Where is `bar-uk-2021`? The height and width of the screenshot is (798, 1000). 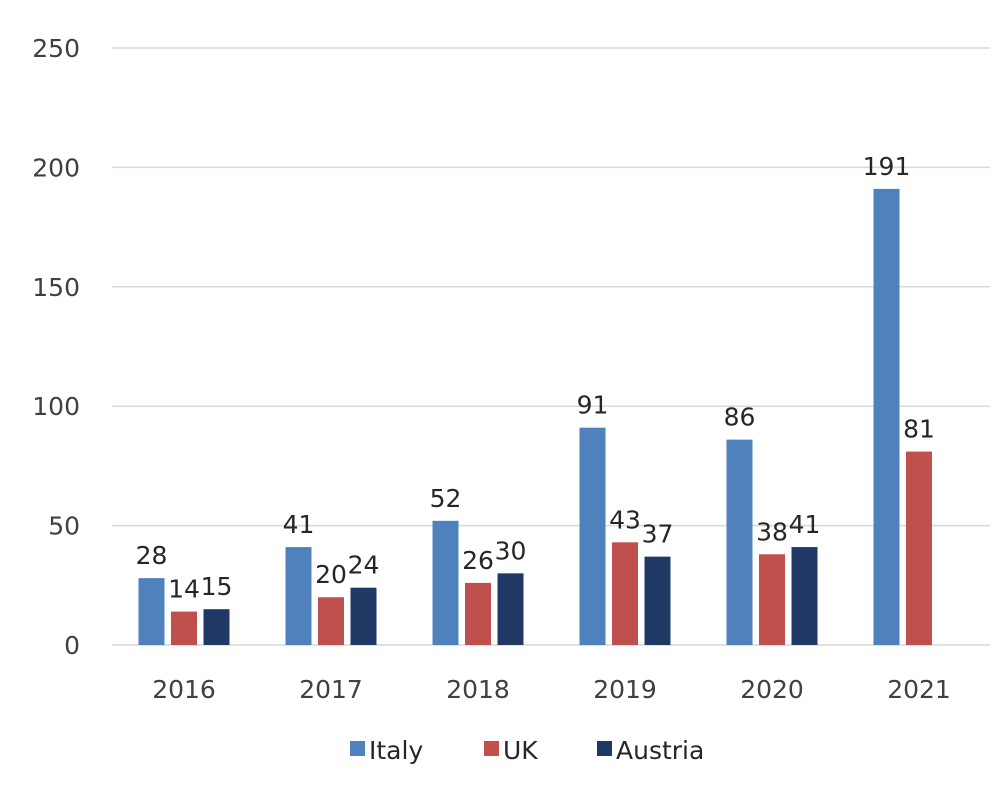 bar-uk-2021 is located at coordinates (919, 548).